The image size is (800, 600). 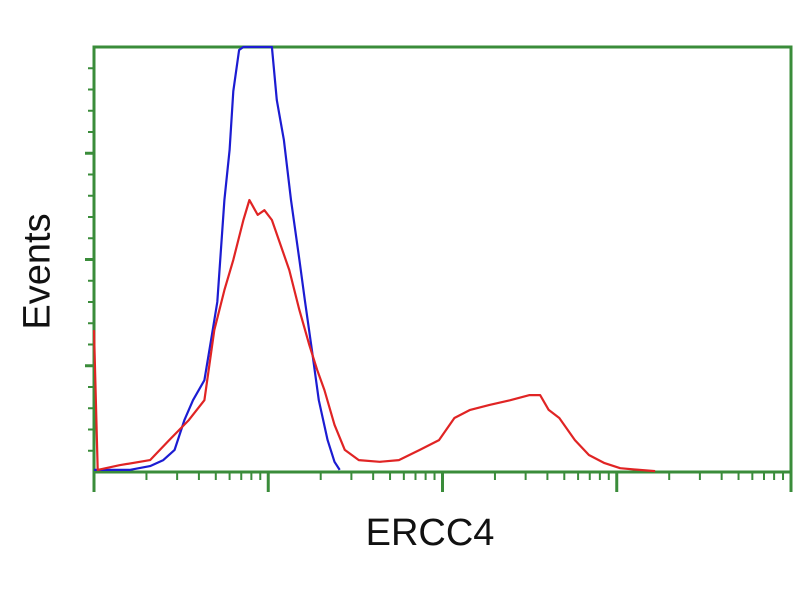 What do you see at coordinates (430, 533) in the screenshot?
I see `x-axis-label: ERCC4` at bounding box center [430, 533].